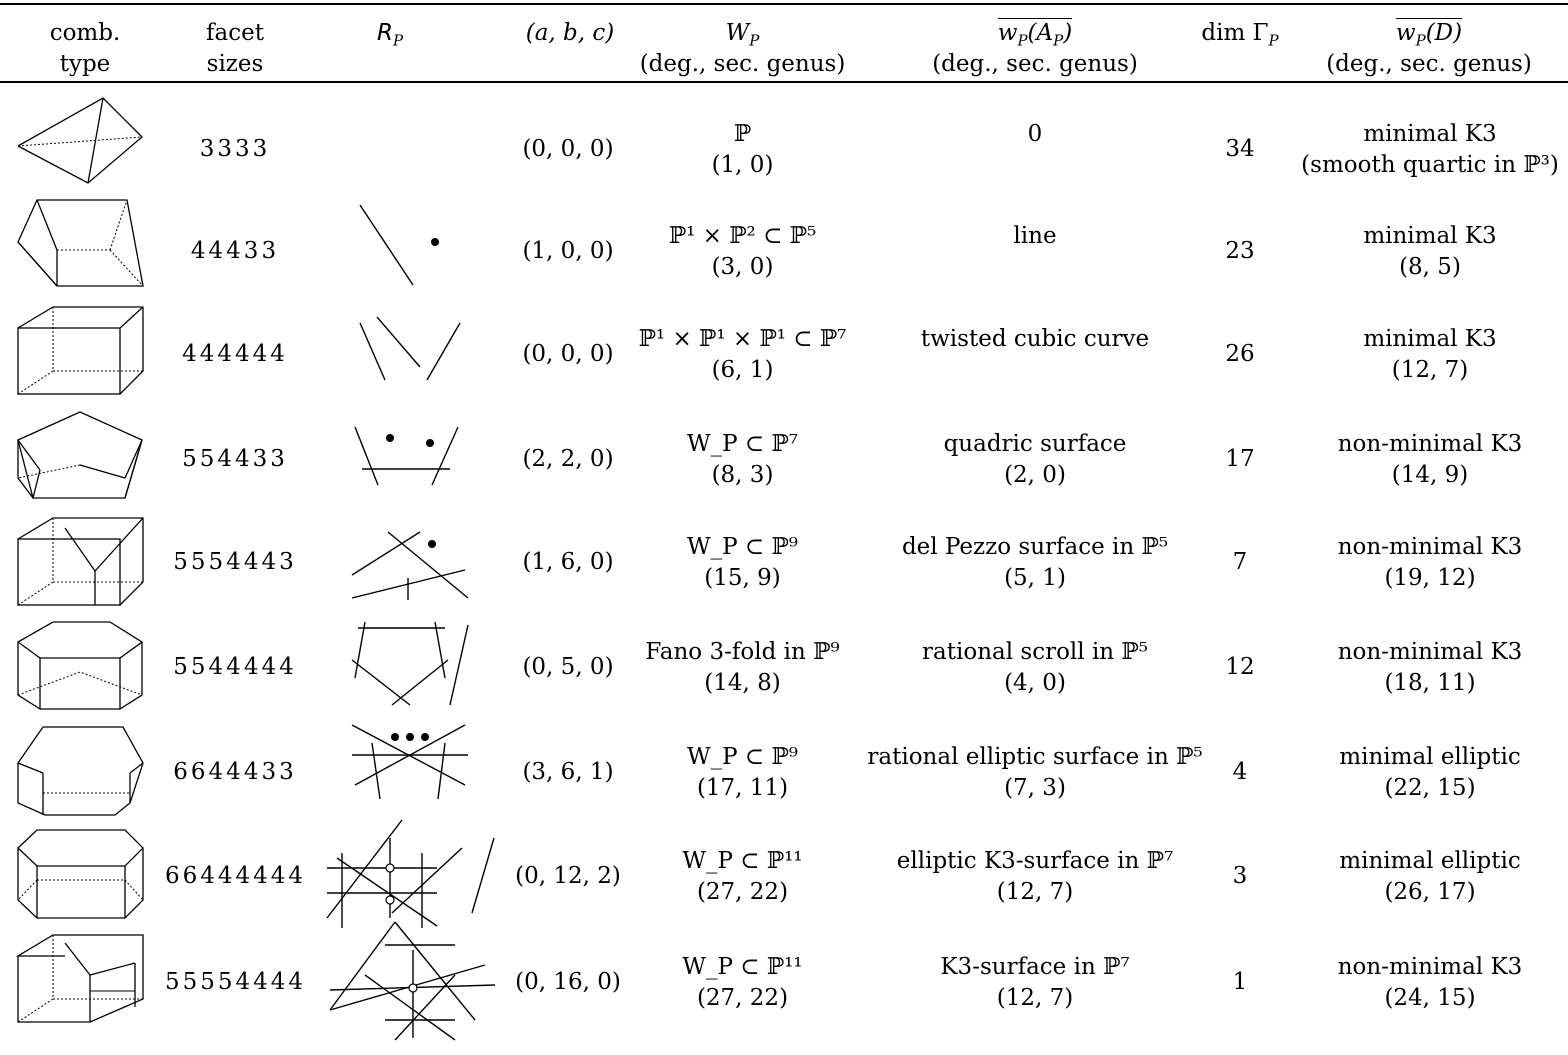 This screenshot has width=1568, height=1055. What do you see at coordinates (742, 48) in the screenshot?
I see `header-WP: WP (deg., sec. genus)` at bounding box center [742, 48].